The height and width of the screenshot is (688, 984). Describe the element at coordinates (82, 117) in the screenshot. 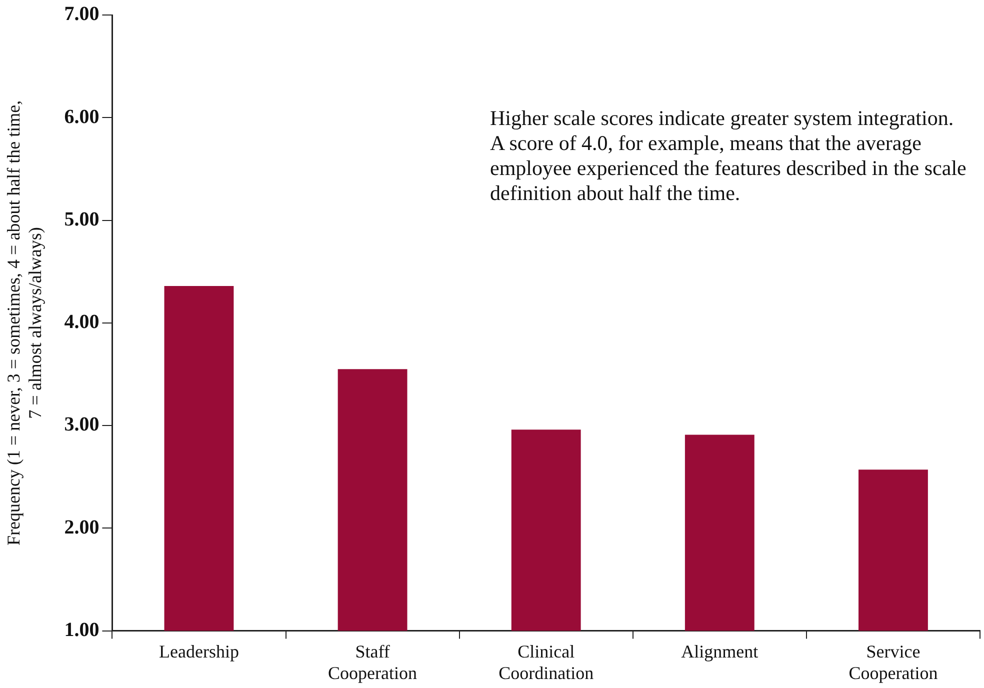

I see `y-tick-label: 6.00` at that location.